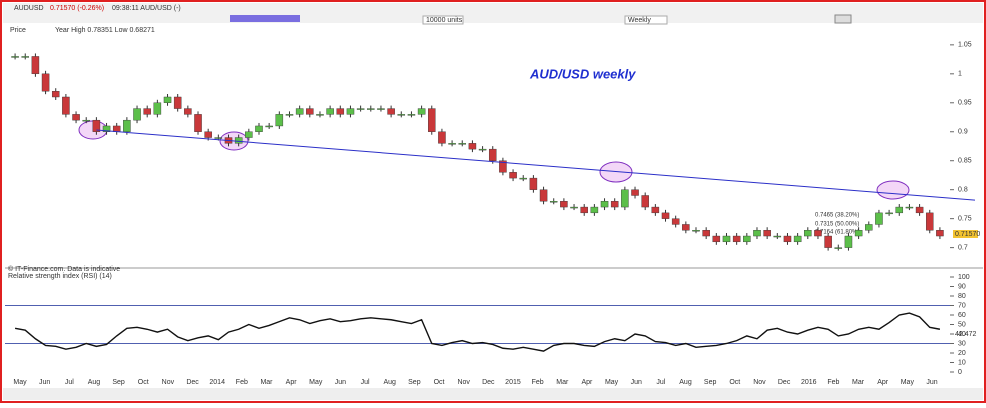 Image resolution: width=986 pixels, height=408 pixels. Describe the element at coordinates (217, 382) in the screenshot. I see `x-tick-label: 2014` at that location.